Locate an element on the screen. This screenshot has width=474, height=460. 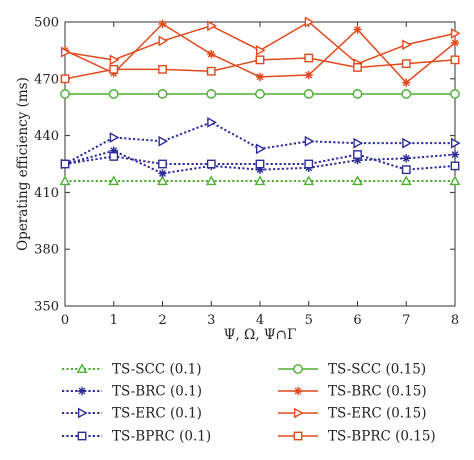
legend-label: TS-BRC (0.15) is located at coordinates (377, 392).